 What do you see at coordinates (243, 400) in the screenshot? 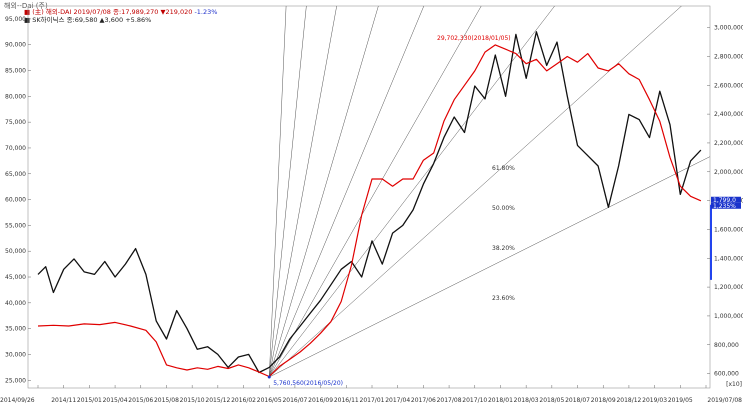
I see `x-tick-label: 2016/02` at bounding box center [243, 400].